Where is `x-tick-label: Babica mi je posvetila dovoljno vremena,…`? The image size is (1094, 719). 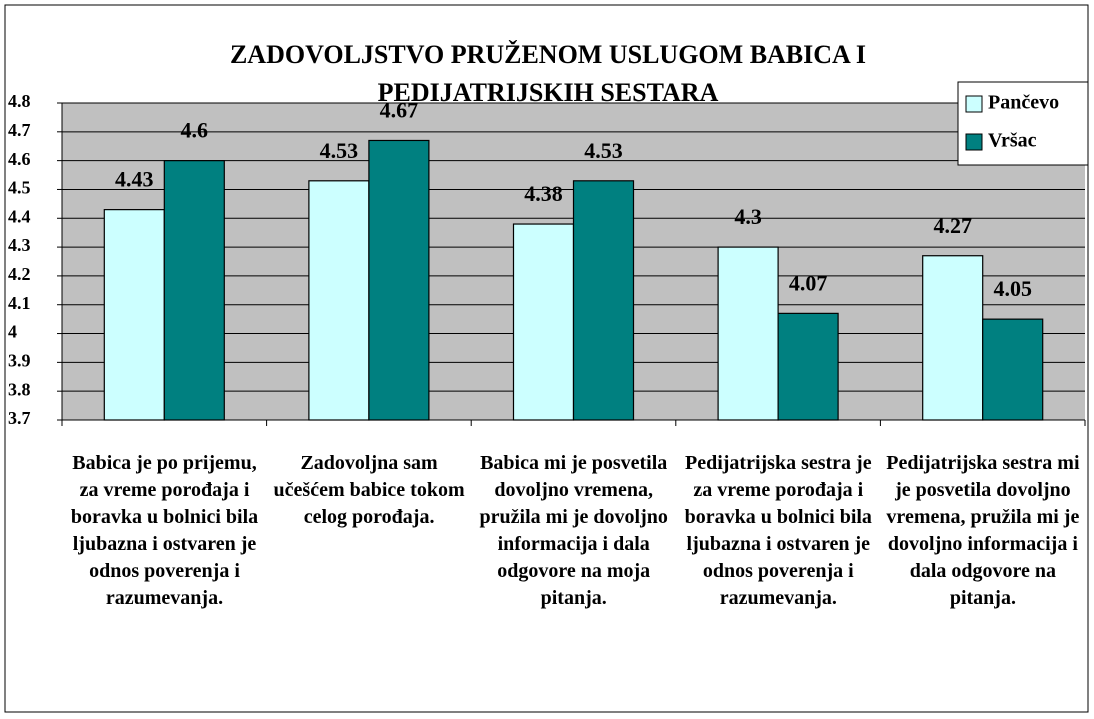 x-tick-label: Babica mi je posvetila dovoljno vremena,… is located at coordinates (573, 530).